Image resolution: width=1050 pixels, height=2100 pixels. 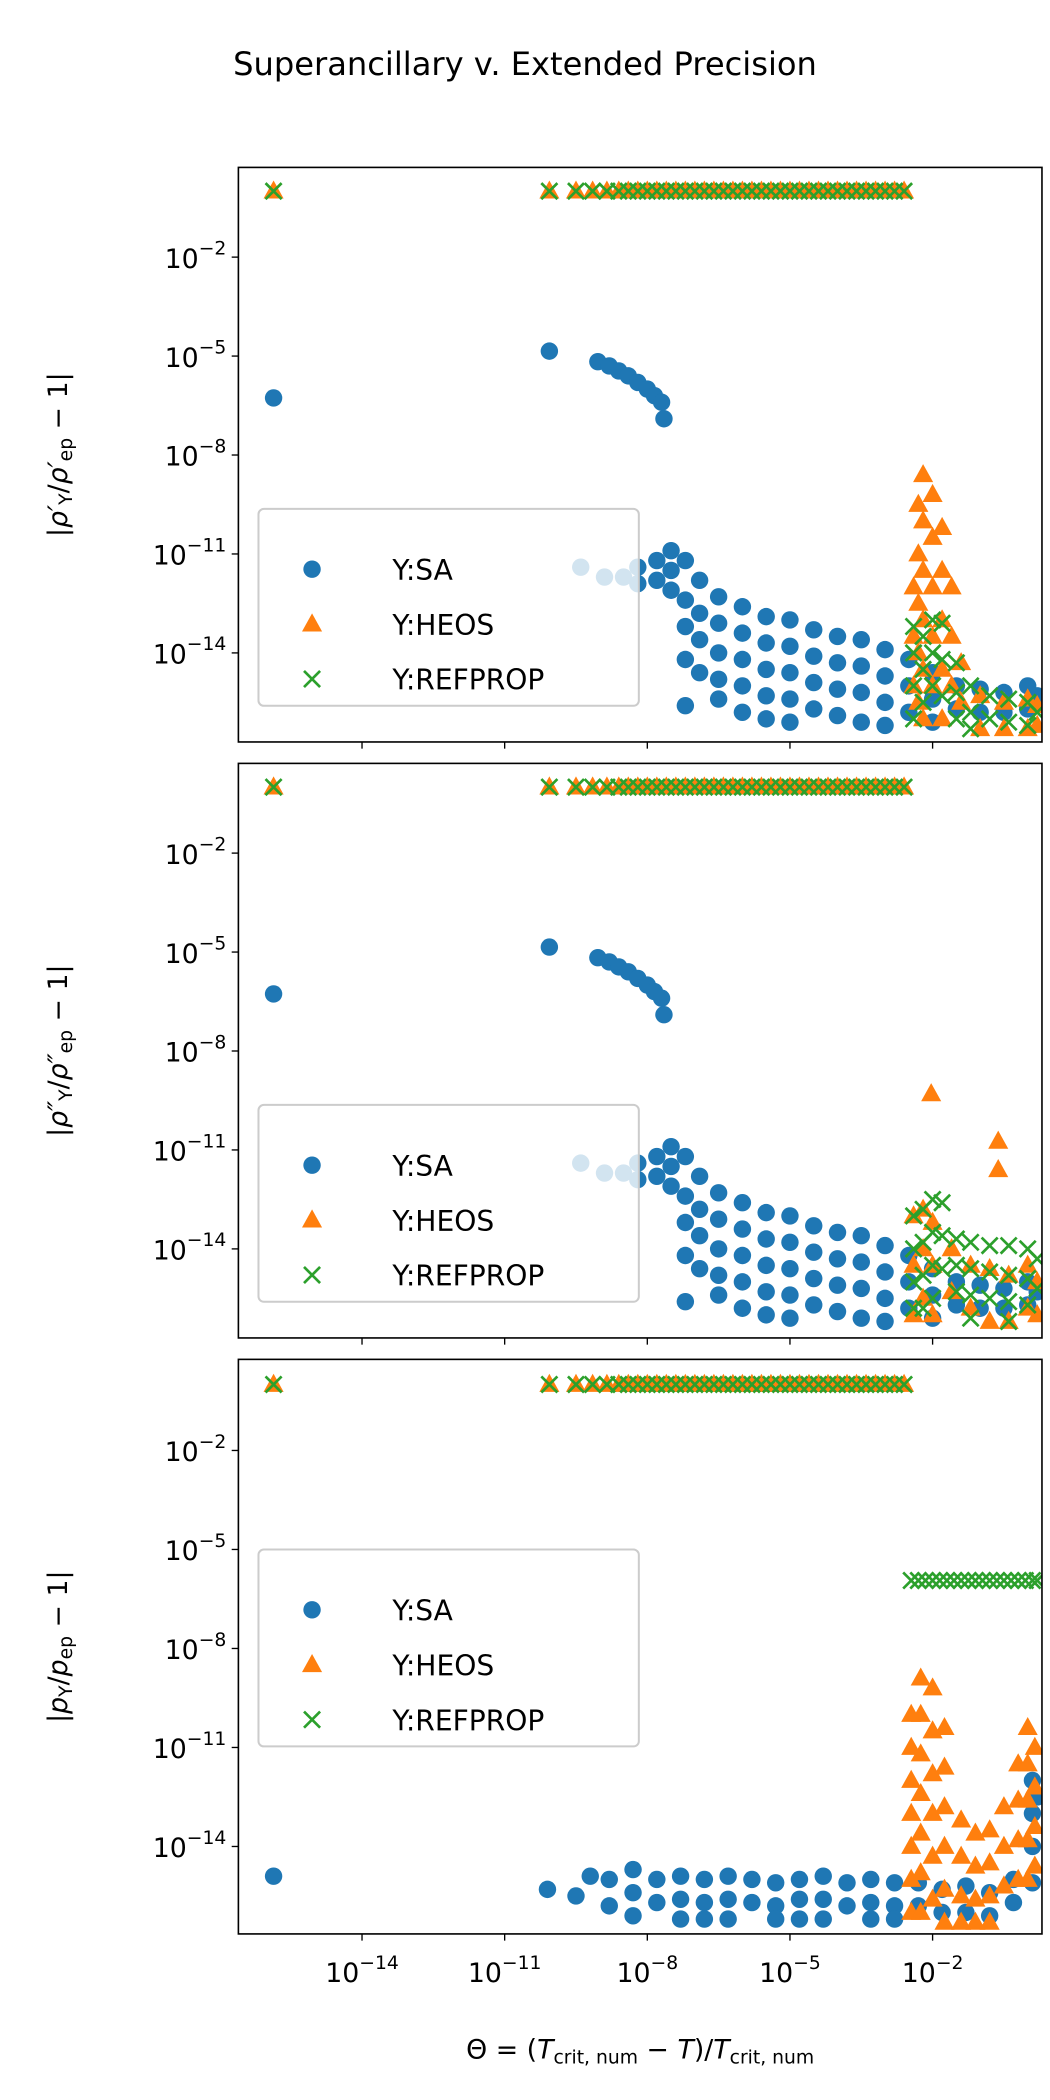 What do you see at coordinates (467, 1720) in the screenshot?
I see `legend-label-refprop: Y:REFPROP` at bounding box center [467, 1720].